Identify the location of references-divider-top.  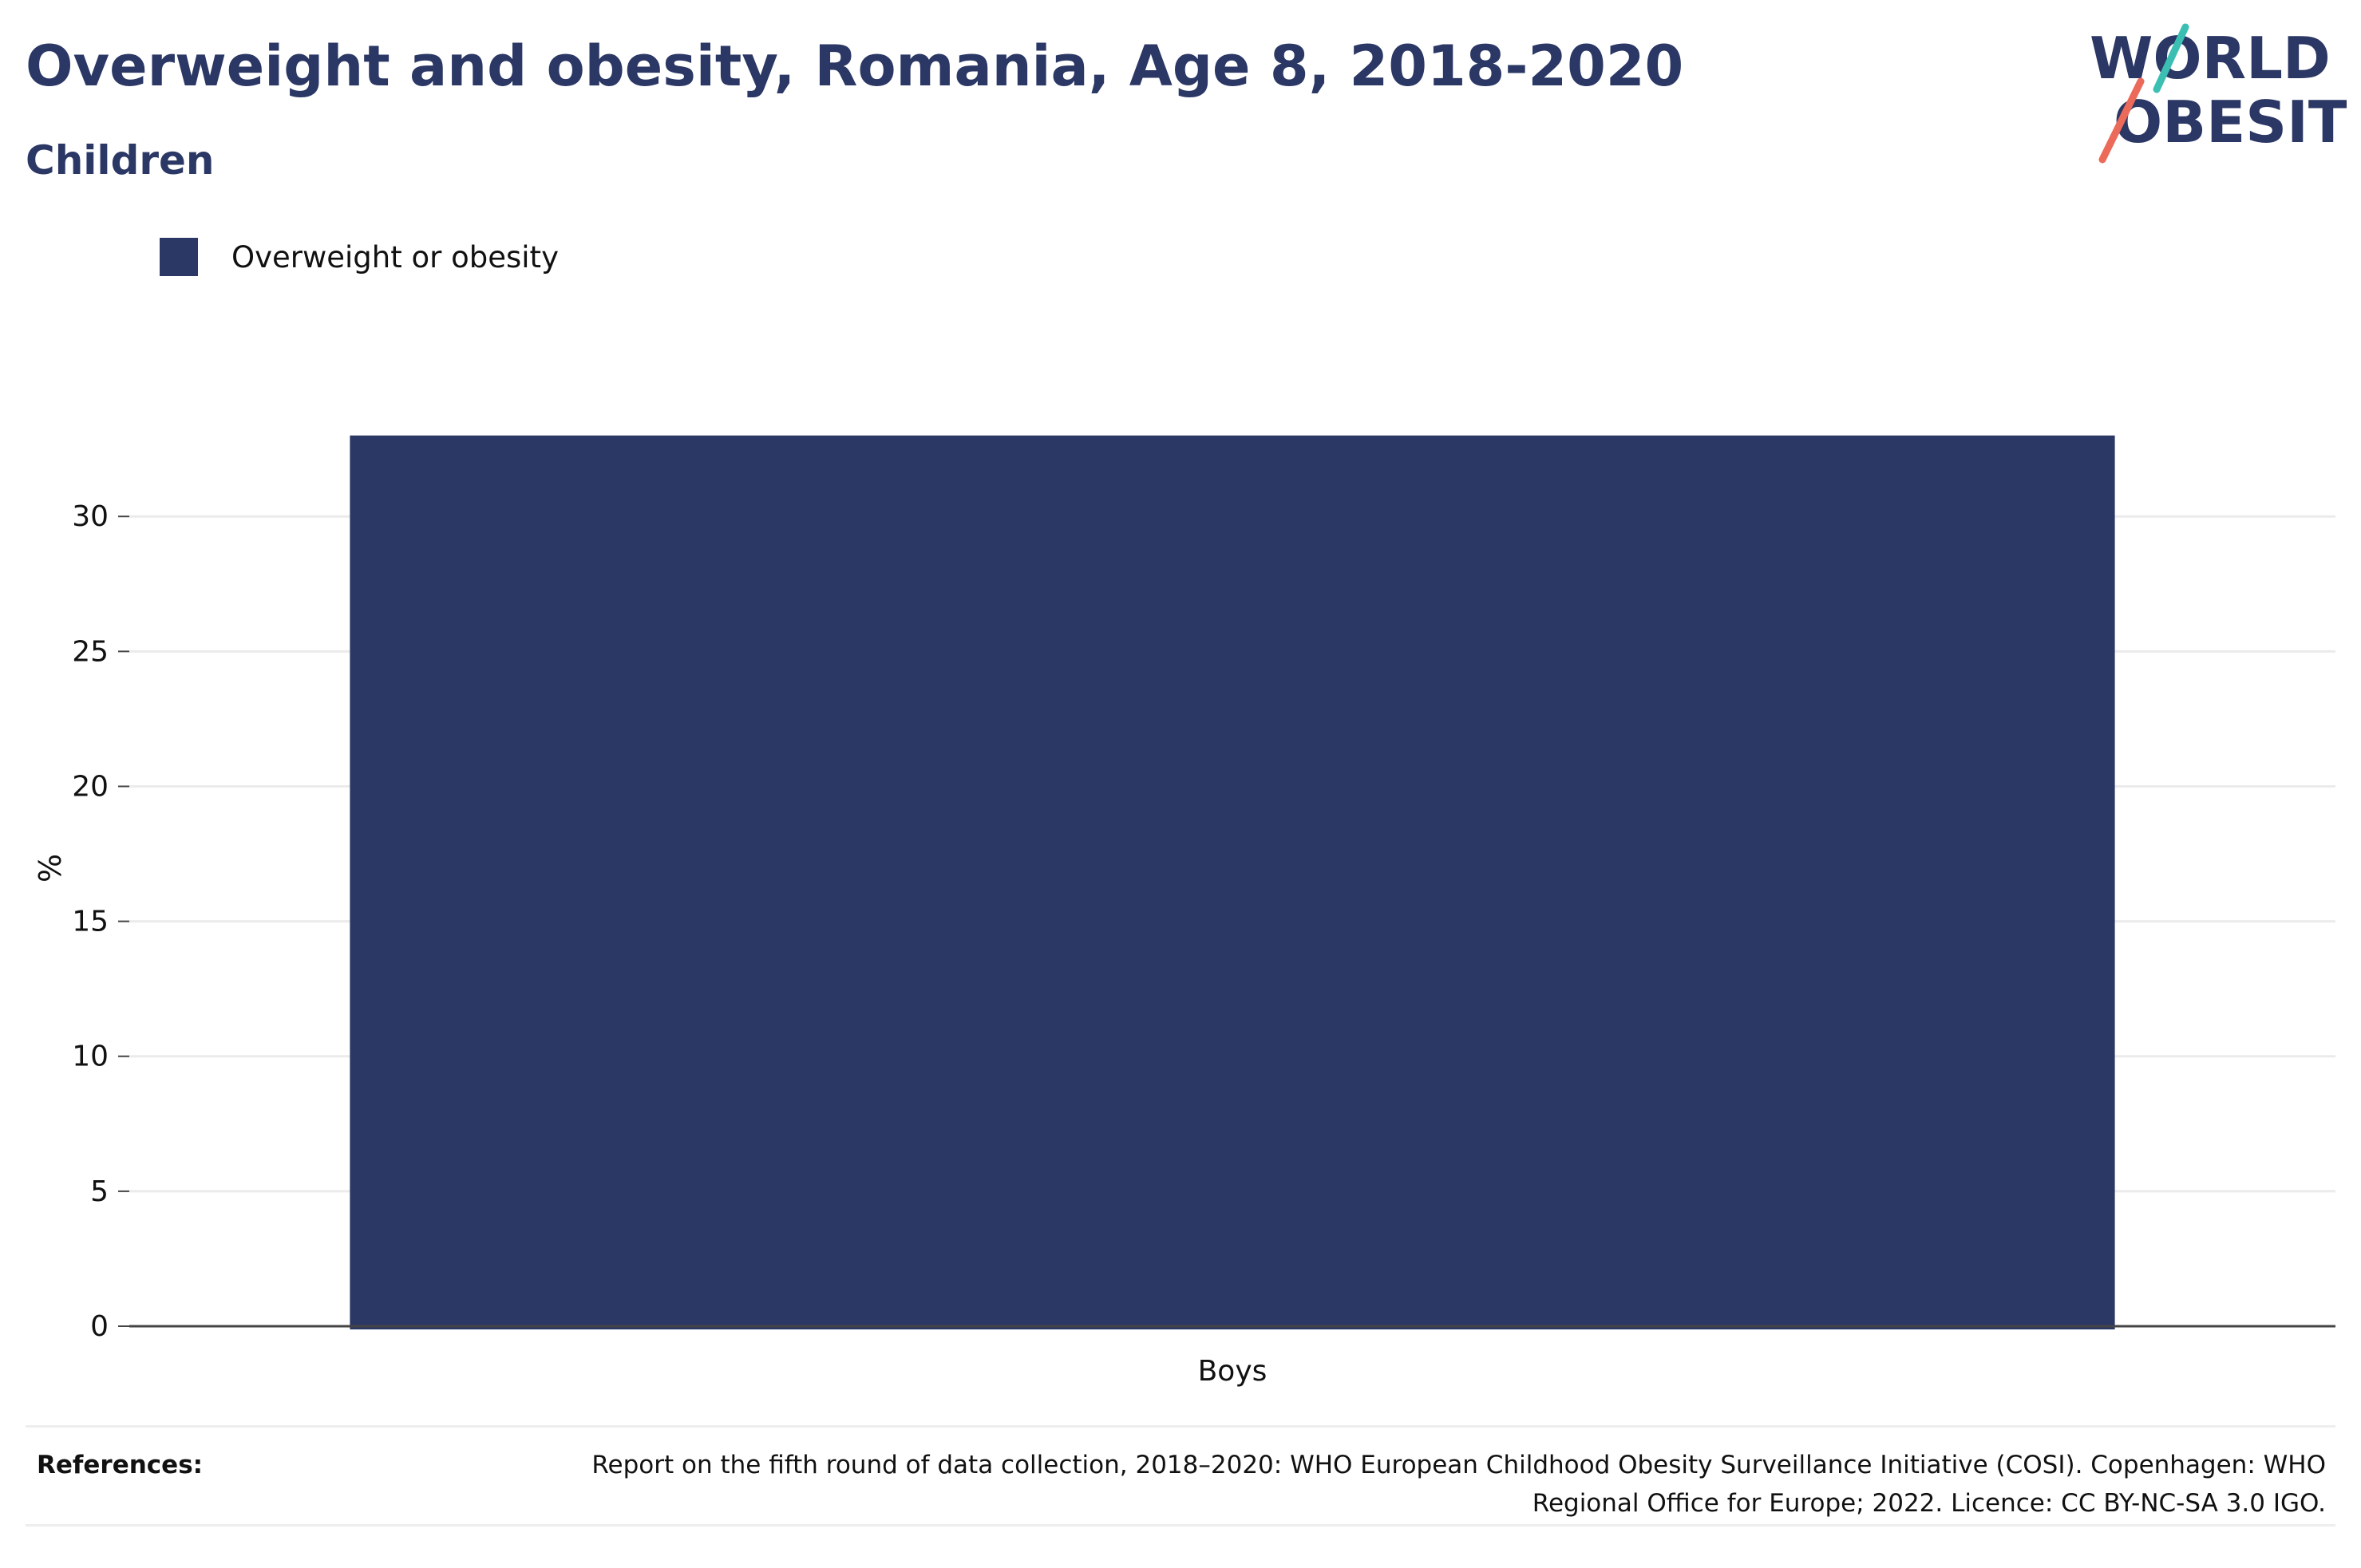
(1180, 1426).